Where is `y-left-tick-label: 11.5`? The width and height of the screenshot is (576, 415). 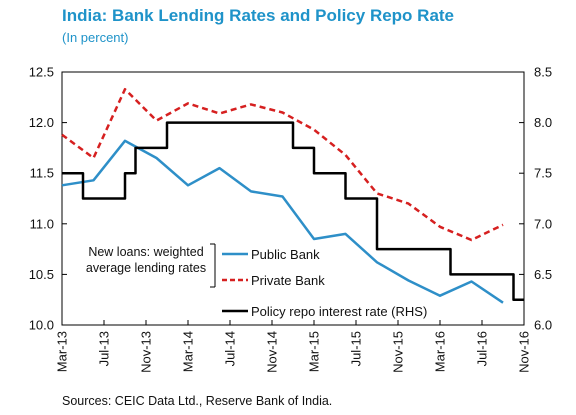 y-left-tick-label: 11.5 is located at coordinates (42, 173).